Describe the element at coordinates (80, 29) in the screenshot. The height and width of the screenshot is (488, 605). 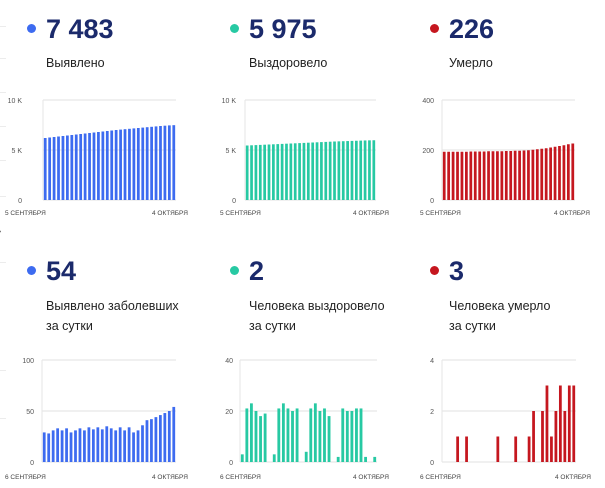
I see `stat-value: 7 483` at that location.